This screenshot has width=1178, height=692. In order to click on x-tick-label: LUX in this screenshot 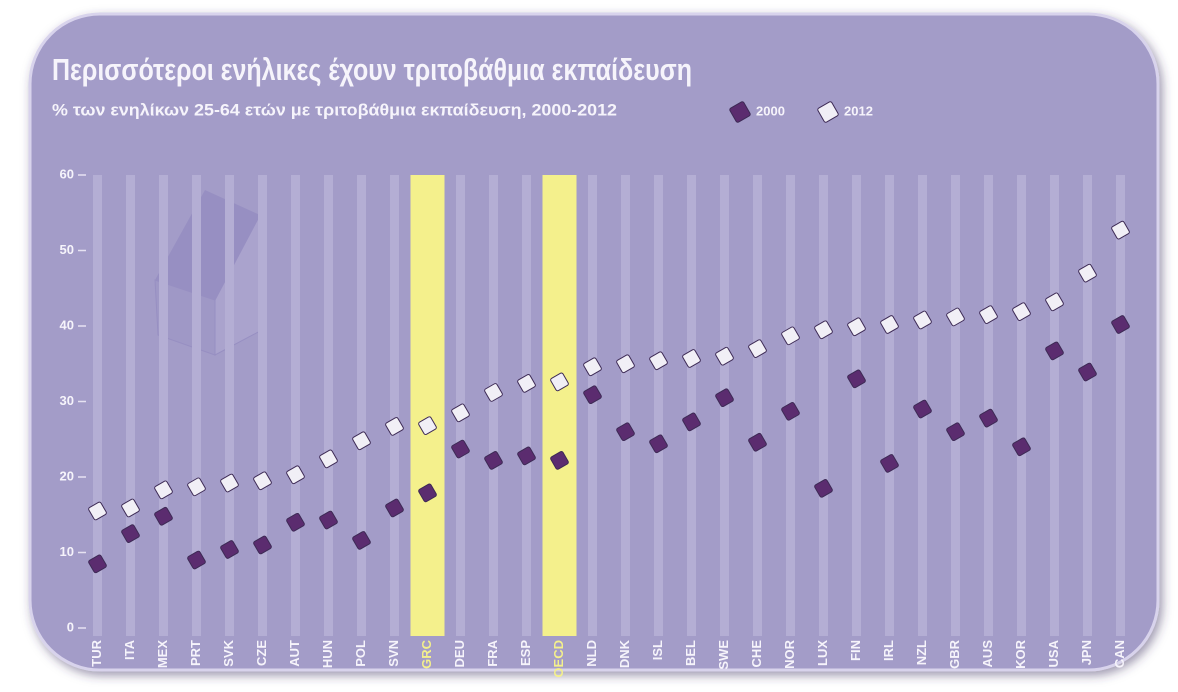, I will do `click(822, 653)`.